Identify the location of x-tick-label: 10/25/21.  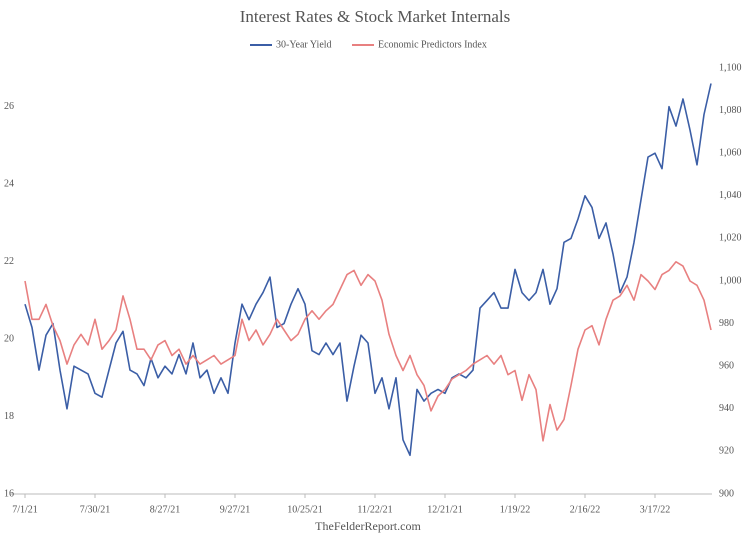
(305, 509).